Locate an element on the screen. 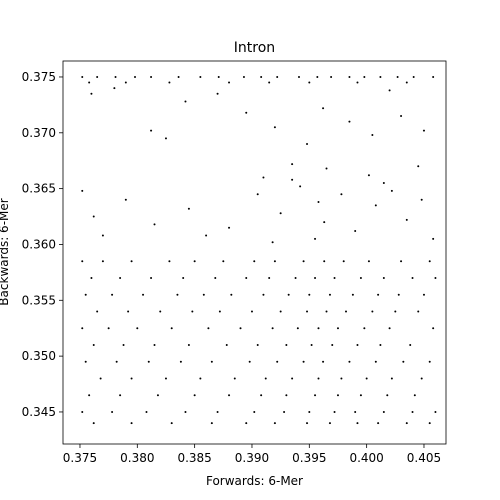 The width and height of the screenshot is (500, 500). x-tick-label: 0.390 is located at coordinates (252, 458).